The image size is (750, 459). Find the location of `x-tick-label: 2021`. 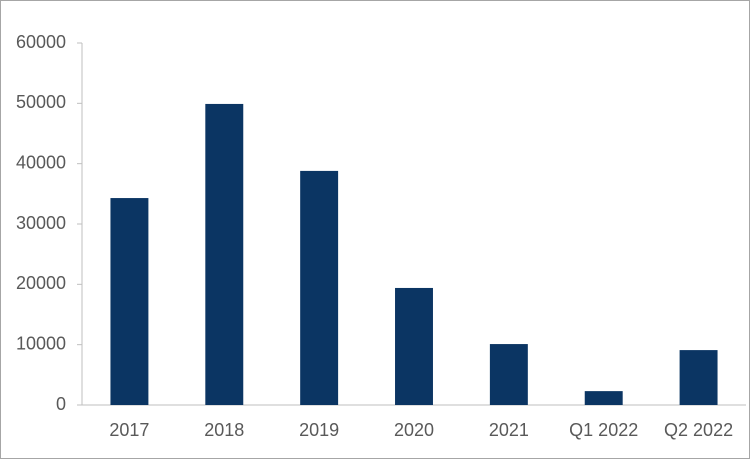

x-tick-label: 2021 is located at coordinates (509, 430).